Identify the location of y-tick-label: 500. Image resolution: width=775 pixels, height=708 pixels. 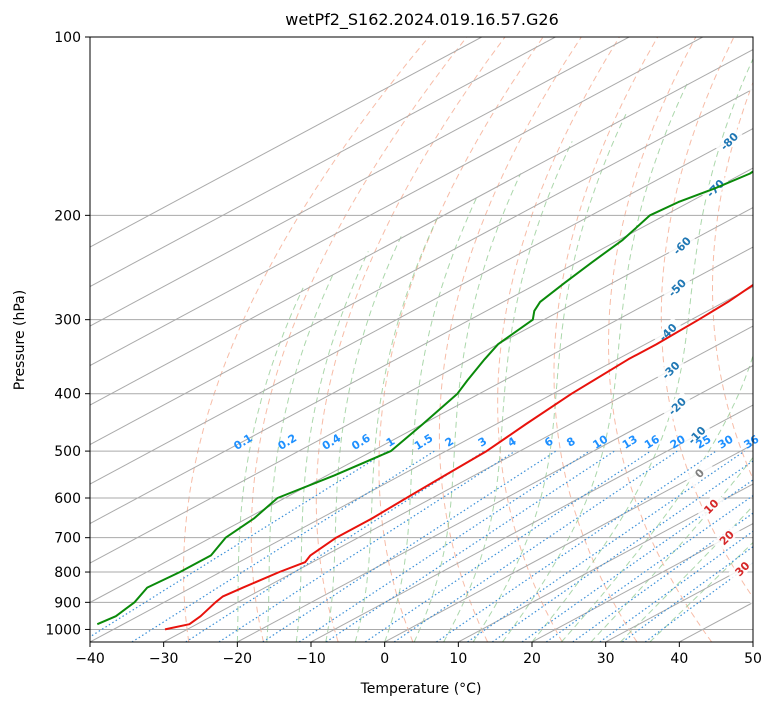
(67, 452).